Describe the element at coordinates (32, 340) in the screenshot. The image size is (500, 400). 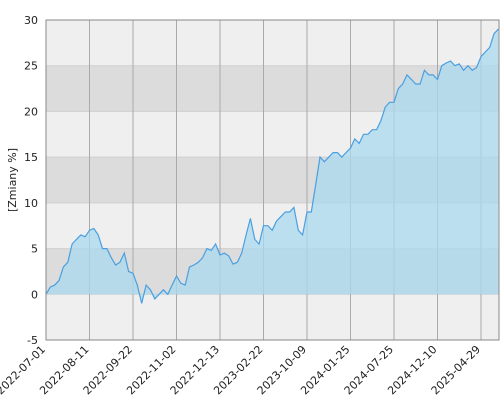
I see `y-tick-label: -5` at that location.